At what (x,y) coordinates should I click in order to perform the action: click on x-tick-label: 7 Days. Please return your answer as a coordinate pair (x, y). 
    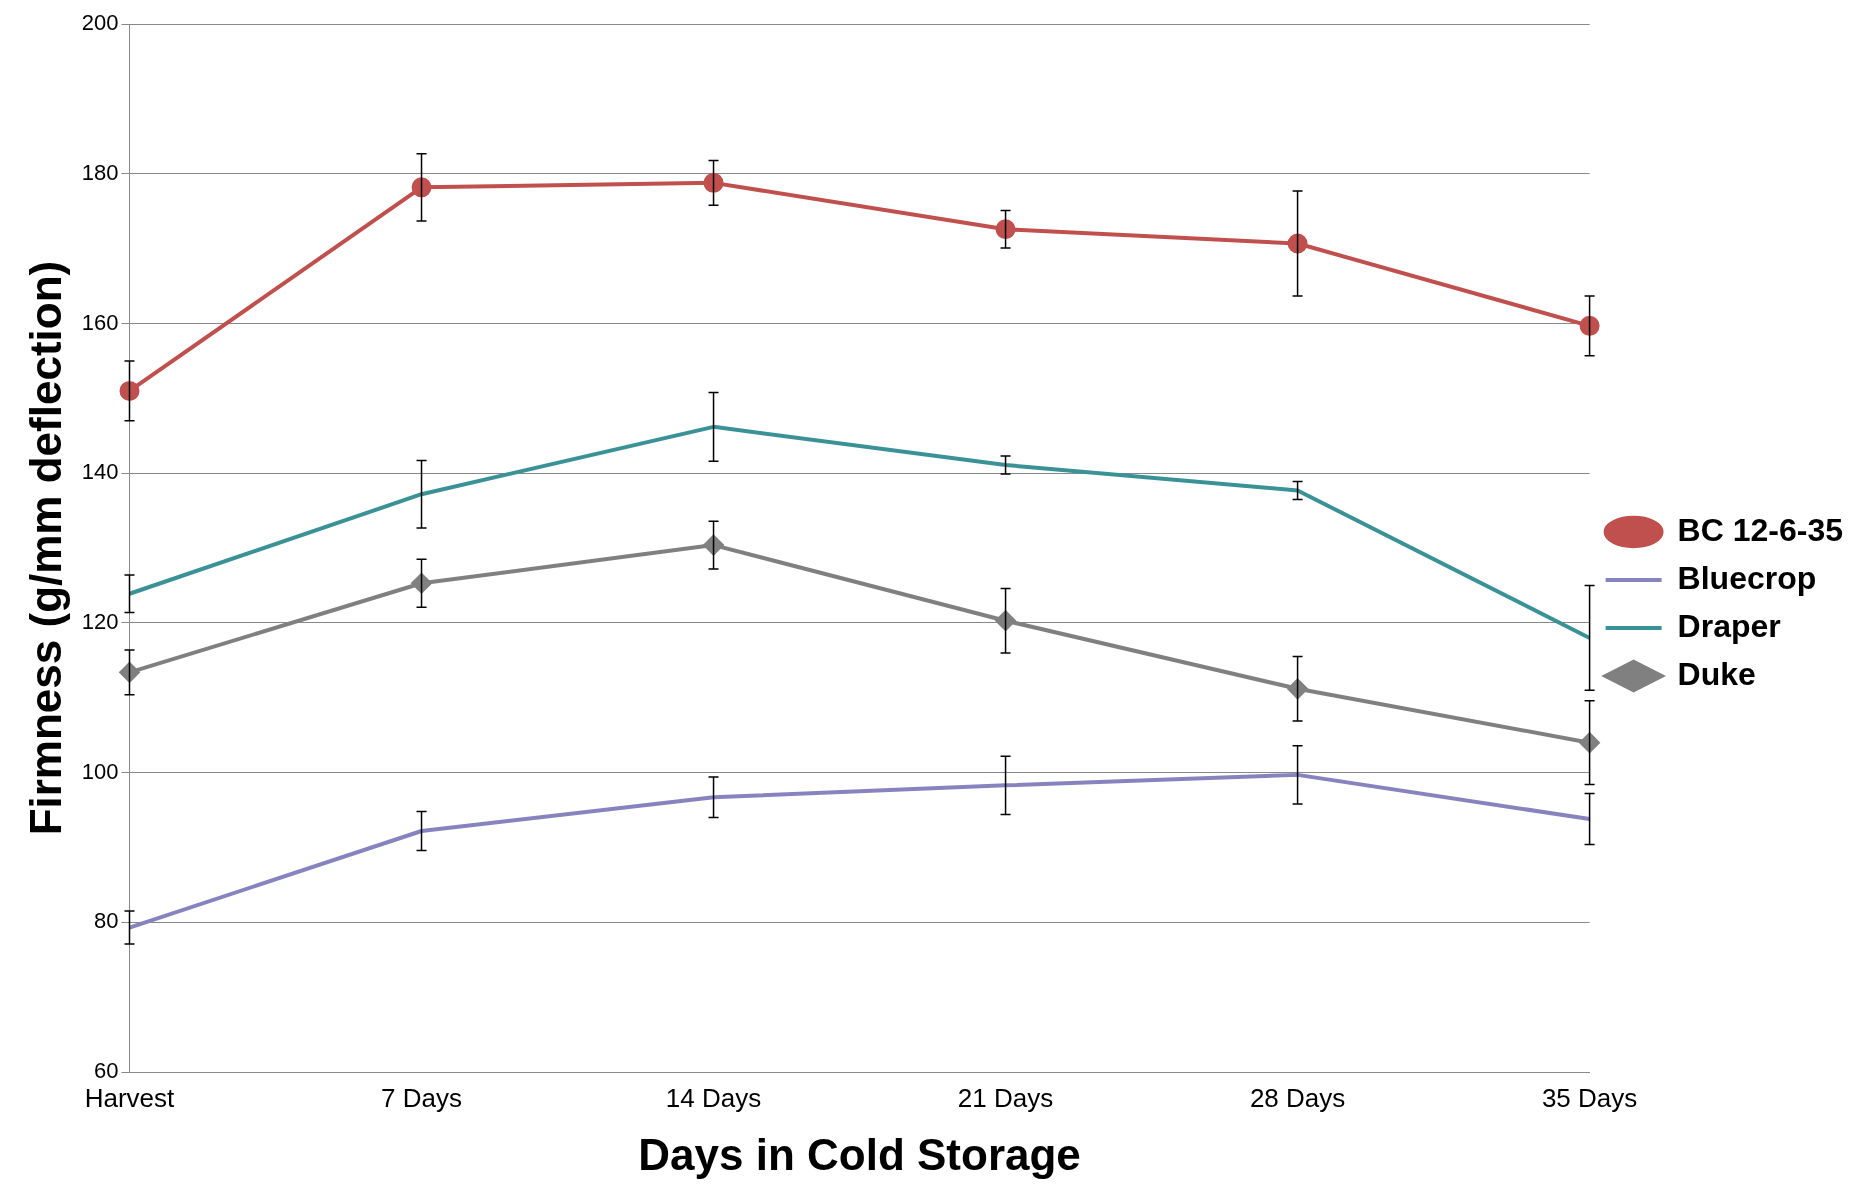
    Looking at the image, I should click on (421, 1097).